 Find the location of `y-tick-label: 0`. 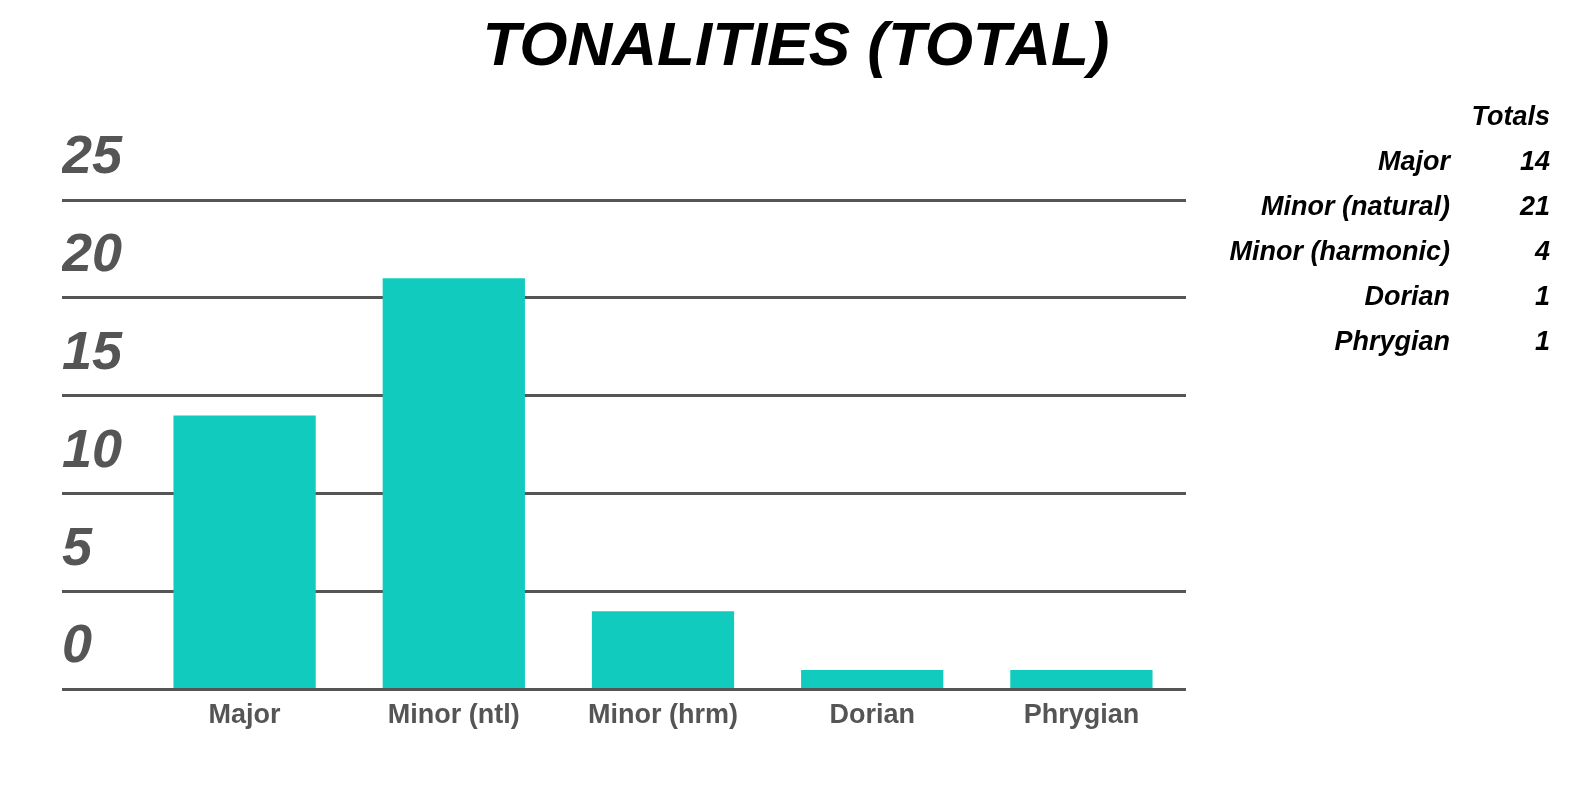

y-tick-label: 0 is located at coordinates (77, 643).